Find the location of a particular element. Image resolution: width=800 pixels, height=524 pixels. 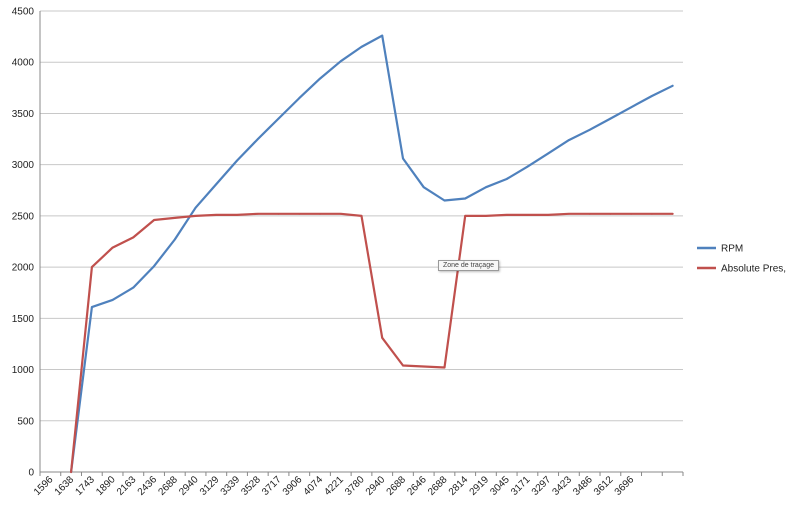

x-tick-label: 3423 is located at coordinates (563, 486).